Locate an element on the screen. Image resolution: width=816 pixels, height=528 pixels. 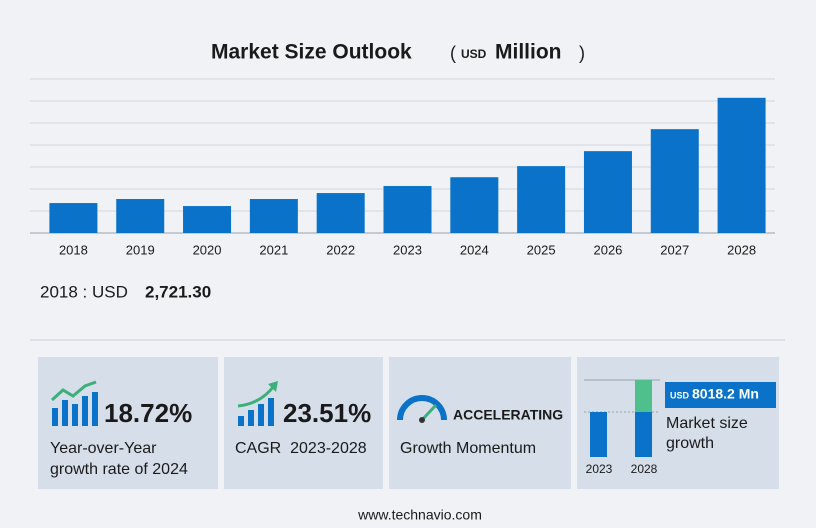
x-tick-label: 2027 is located at coordinates (674, 249).